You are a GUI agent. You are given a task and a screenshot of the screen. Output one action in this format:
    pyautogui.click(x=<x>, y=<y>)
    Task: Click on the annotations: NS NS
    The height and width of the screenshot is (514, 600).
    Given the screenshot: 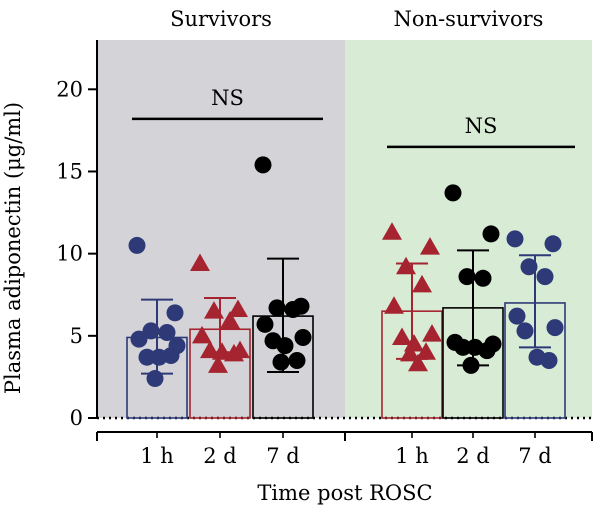 What is the action you would take?
    pyautogui.click(x=353, y=117)
    